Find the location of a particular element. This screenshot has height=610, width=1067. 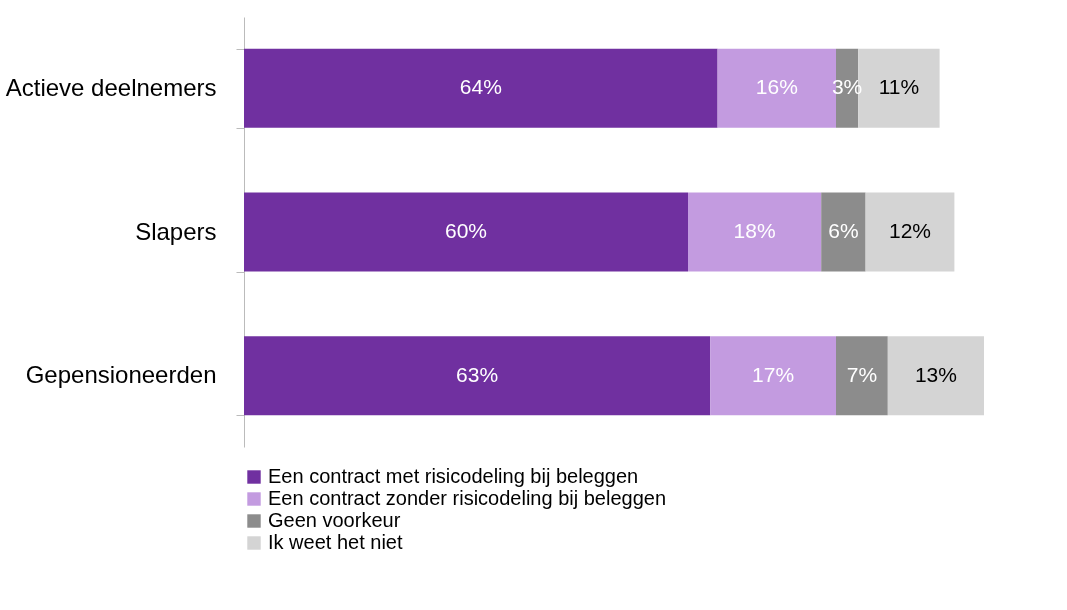

data-label: 7% is located at coordinates (862, 374).